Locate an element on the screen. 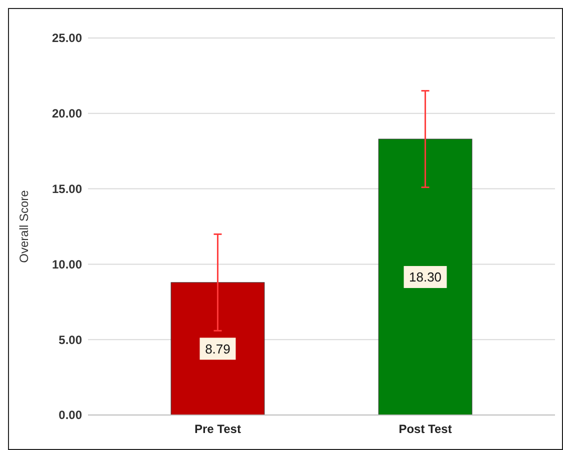 The height and width of the screenshot is (450, 563). x-tick-label: Post Test is located at coordinates (425, 429).